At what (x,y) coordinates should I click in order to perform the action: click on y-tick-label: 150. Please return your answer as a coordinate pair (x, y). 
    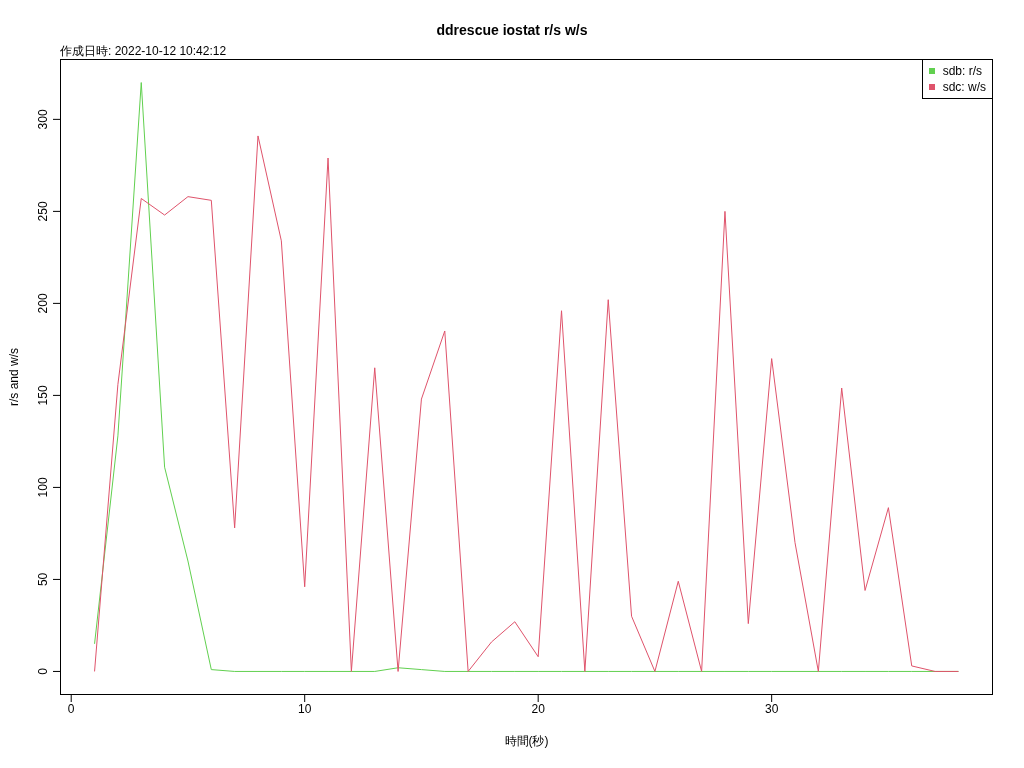
    Looking at the image, I should click on (43, 395).